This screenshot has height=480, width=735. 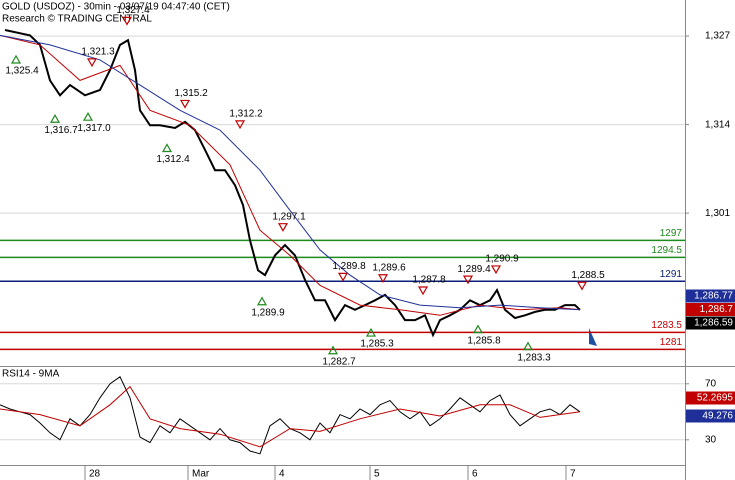 I want to click on level-label: 1294.5, so click(x=666, y=250).